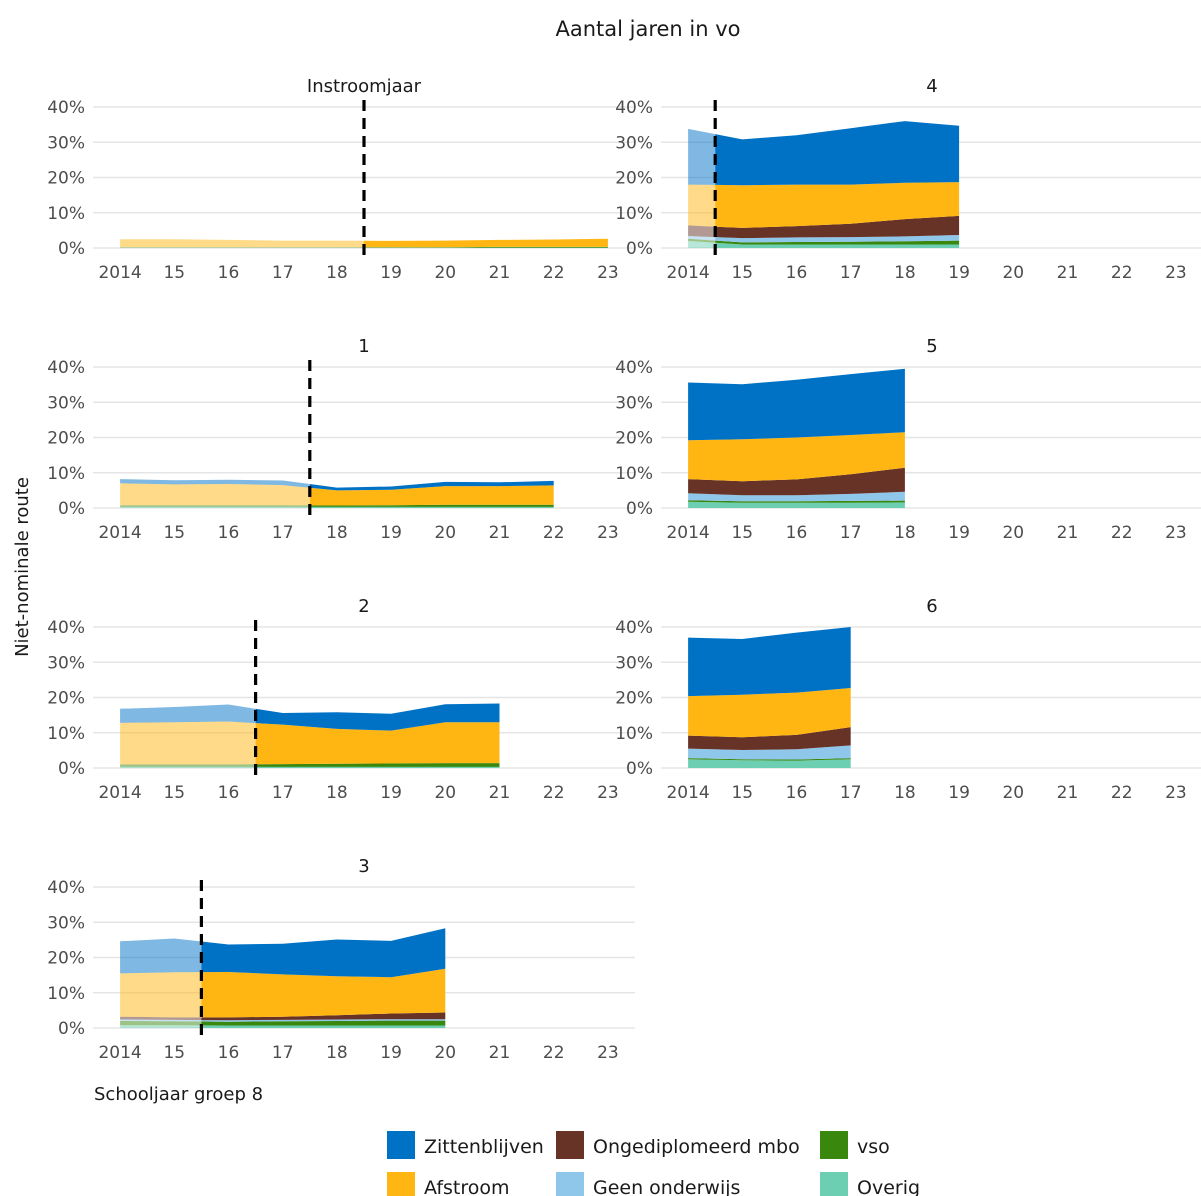 The width and height of the screenshot is (1201, 1196). I want to click on legend-label: vso, so click(873, 1147).